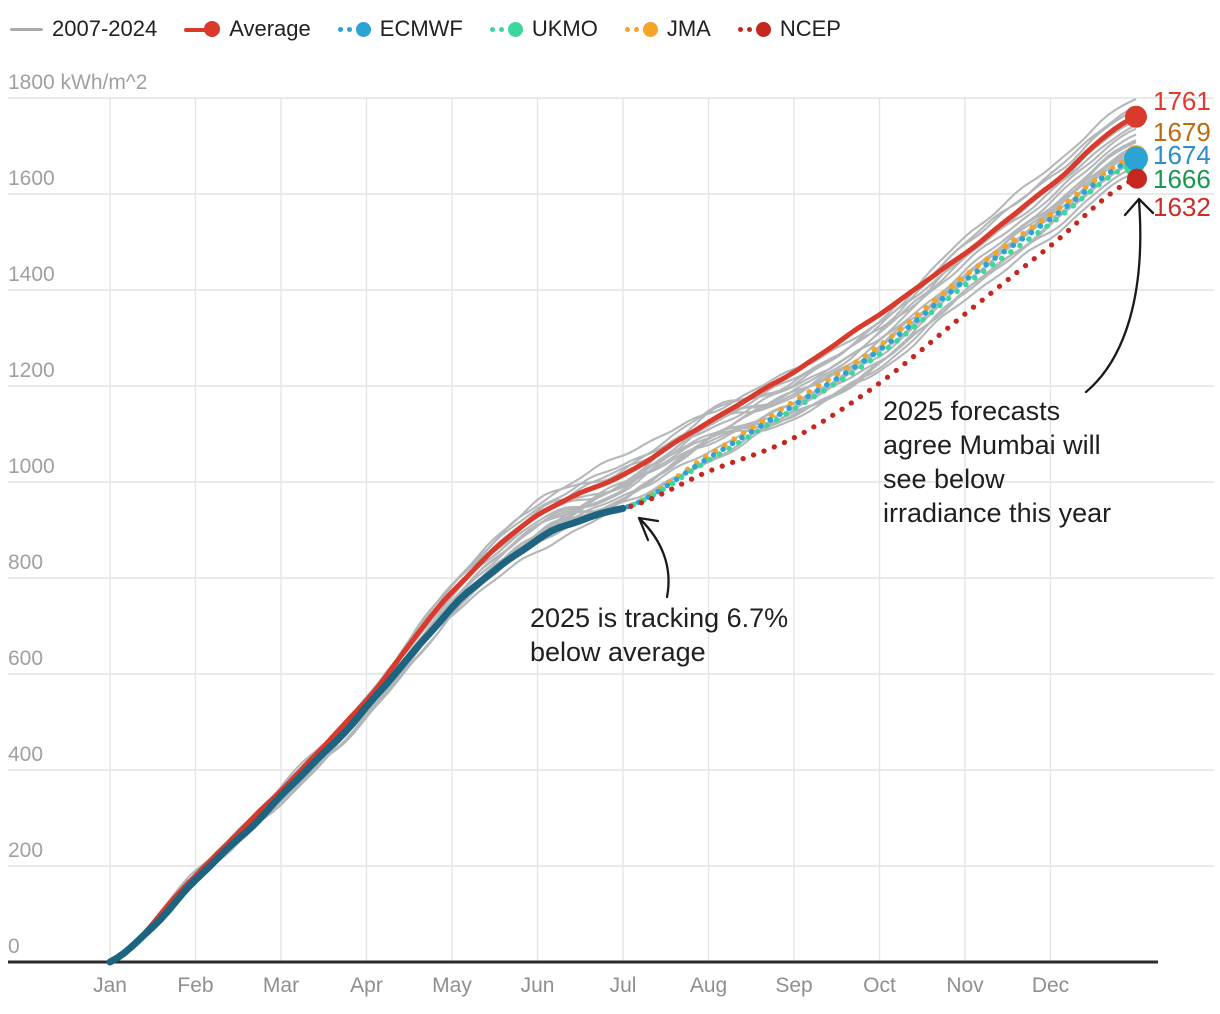  Describe the element at coordinates (879, 343) in the screenshot. I see `forecast-line-ncep` at that location.